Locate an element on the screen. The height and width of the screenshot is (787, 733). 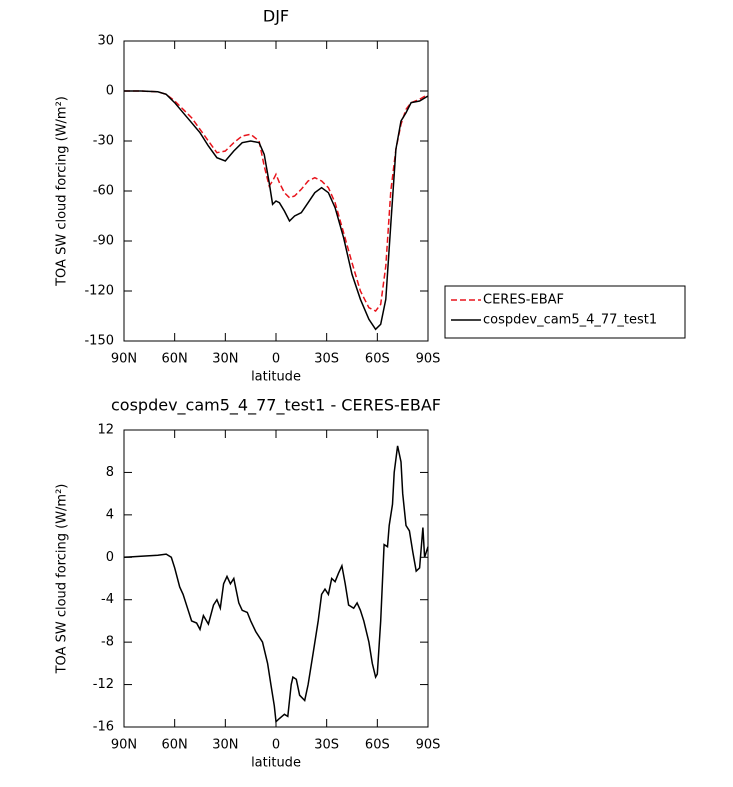
y-tick-label: -120 is located at coordinates (99, 291).